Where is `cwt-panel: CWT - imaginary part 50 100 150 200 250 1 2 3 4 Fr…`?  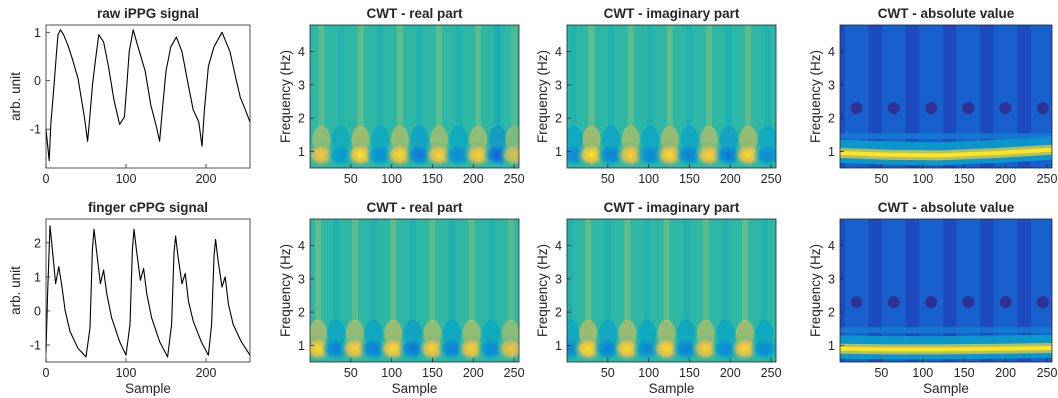 cwt-panel: CWT - imaginary part 50 100 150 200 250 1 2 3 4 Fr… is located at coordinates (658, 96).